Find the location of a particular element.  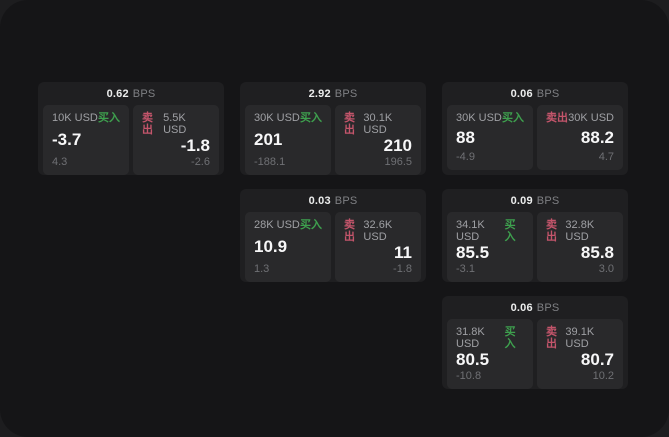

buy-price: 201 is located at coordinates (268, 139).